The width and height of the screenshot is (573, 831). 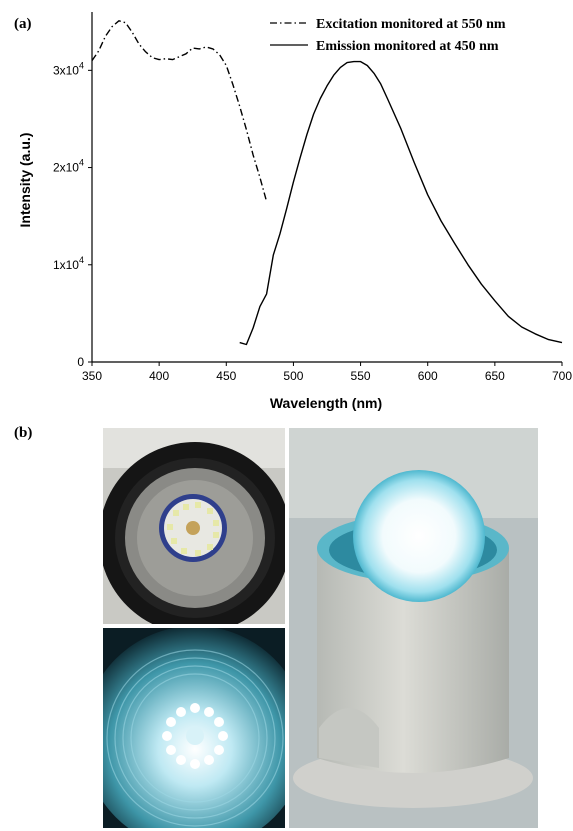 I want to click on photo-led-module-lit, so click(x=194, y=728).